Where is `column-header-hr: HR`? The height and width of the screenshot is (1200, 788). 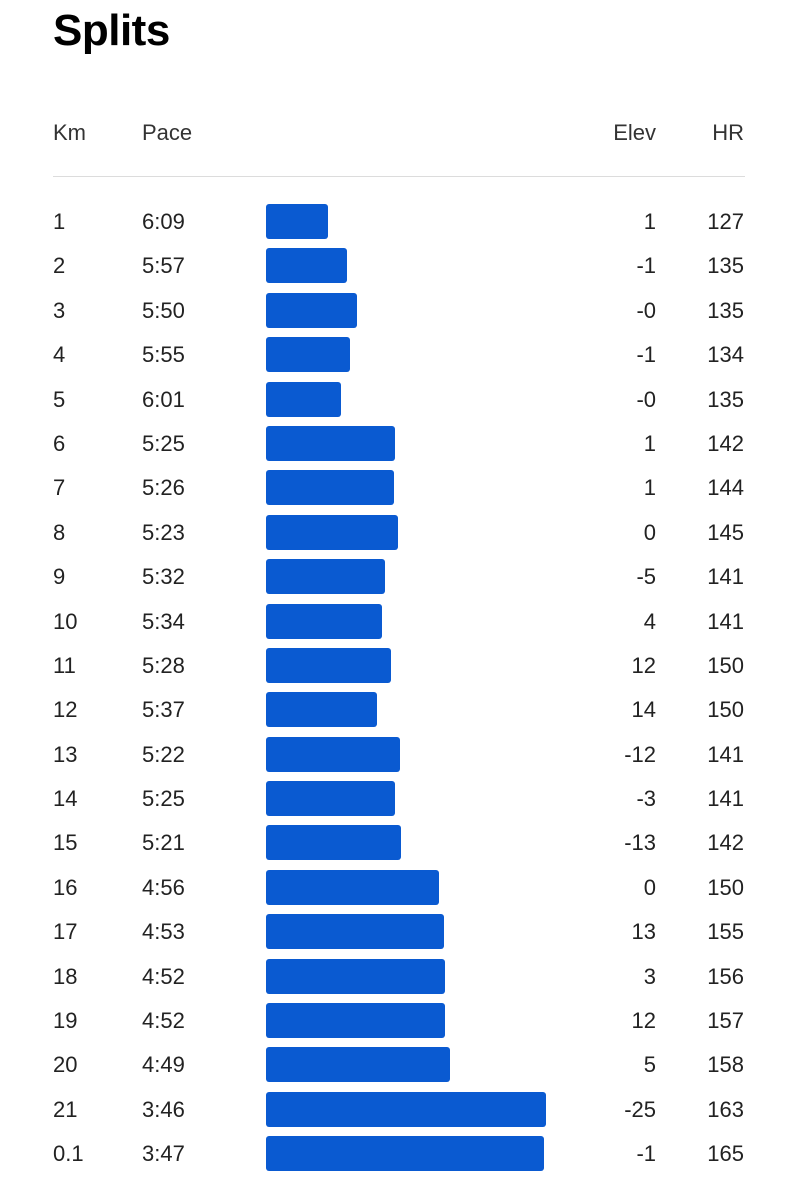 column-header-hr: HR is located at coordinates (728, 132).